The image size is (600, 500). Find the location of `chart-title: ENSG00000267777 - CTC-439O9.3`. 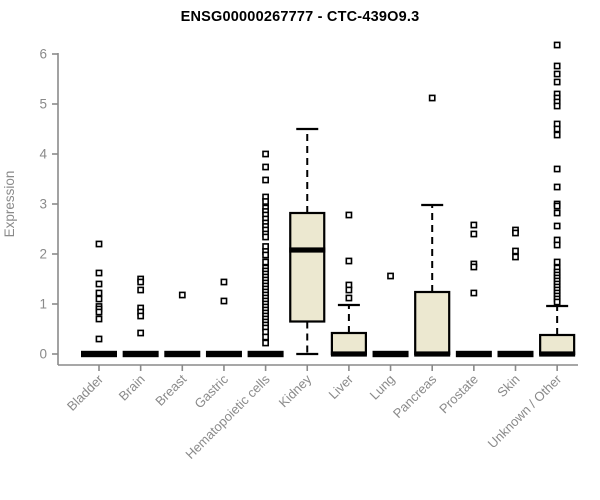

chart-title: ENSG00000267777 - CTC-439O9.3 is located at coordinates (300, 17).